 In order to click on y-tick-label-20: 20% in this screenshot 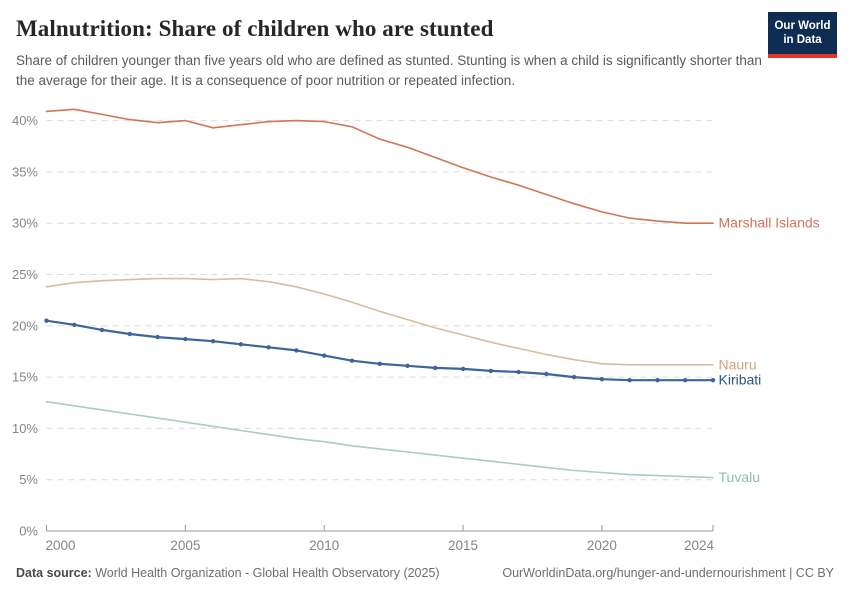, I will do `click(25, 325)`.